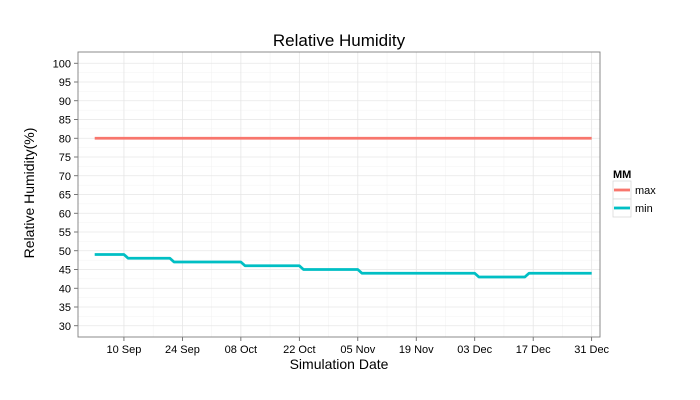  What do you see at coordinates (343, 266) in the screenshot?
I see `series-line-min` at bounding box center [343, 266].